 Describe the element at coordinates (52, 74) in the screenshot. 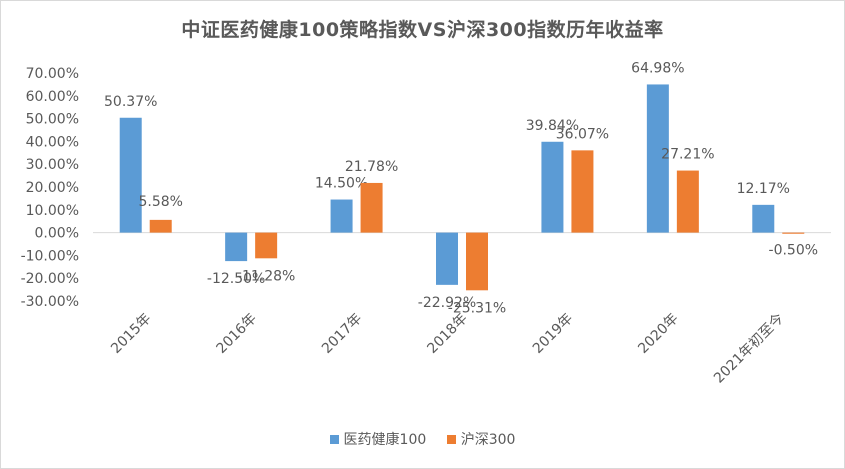

I see `y-tick-label: 70.00%` at that location.